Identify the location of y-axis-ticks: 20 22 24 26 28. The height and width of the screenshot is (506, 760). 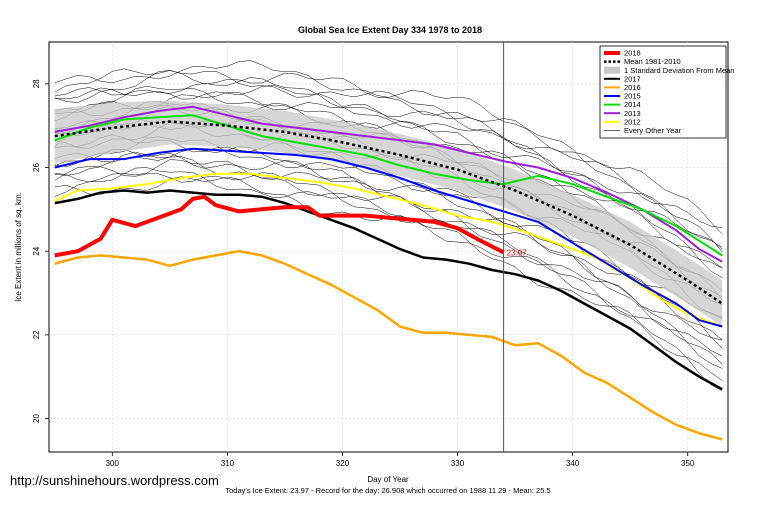
(40, 251).